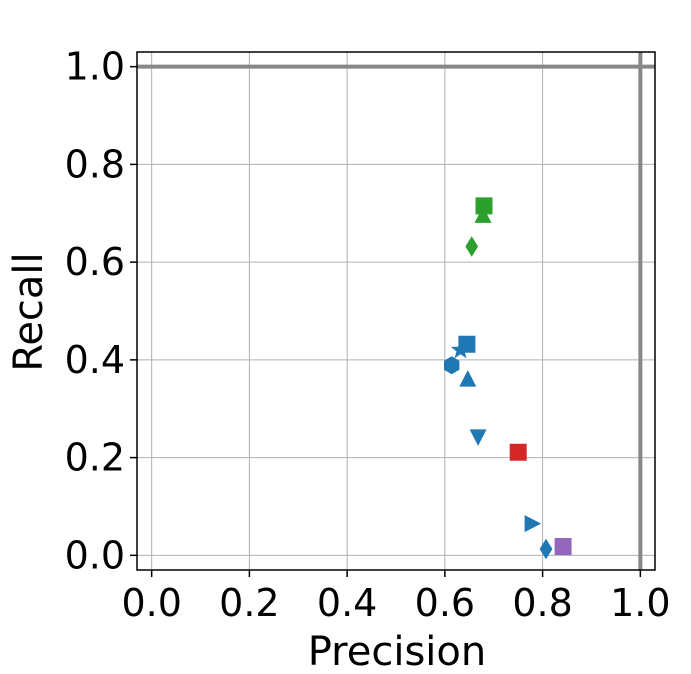  What do you see at coordinates (95, 555) in the screenshot?
I see `y-tick-label: 0.0` at bounding box center [95, 555].